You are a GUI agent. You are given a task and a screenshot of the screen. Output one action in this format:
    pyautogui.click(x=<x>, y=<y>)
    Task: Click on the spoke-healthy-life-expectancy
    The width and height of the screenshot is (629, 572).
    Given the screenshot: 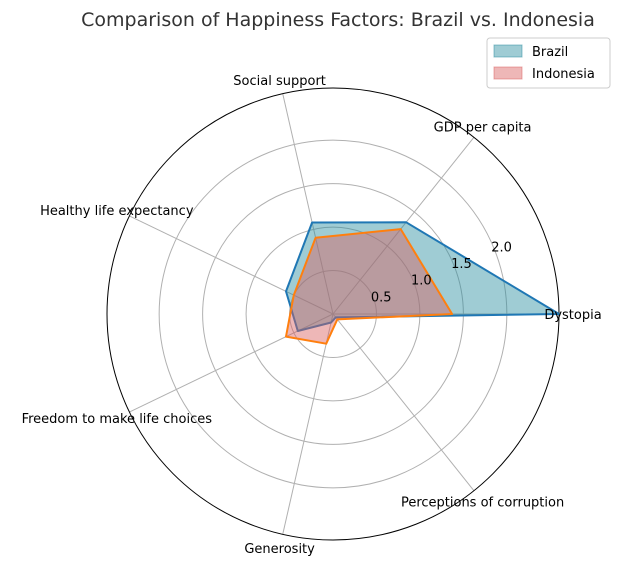 What is the action you would take?
    pyautogui.click(x=231, y=265)
    